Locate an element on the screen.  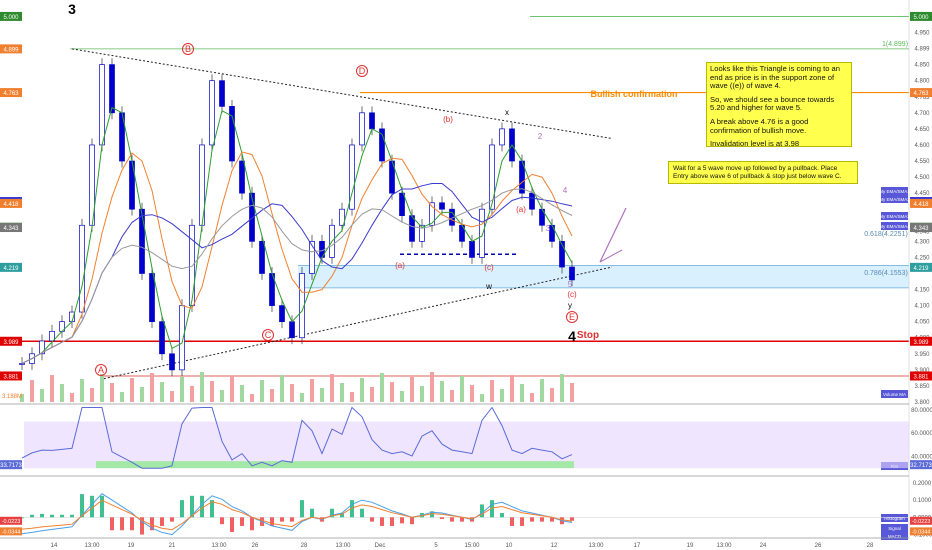
rsi-right-value: 32.7173 is located at coordinates (921, 466).